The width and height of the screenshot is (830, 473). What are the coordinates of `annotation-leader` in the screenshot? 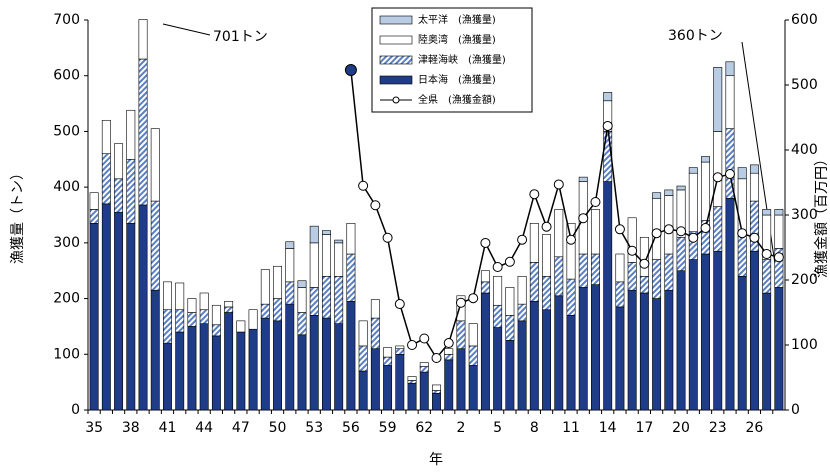 It's located at (186, 29).